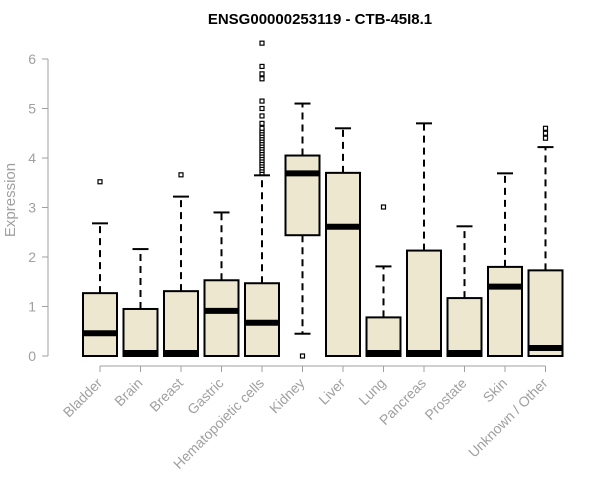  I want to click on x-tick-label: Liver, so click(331, 391).